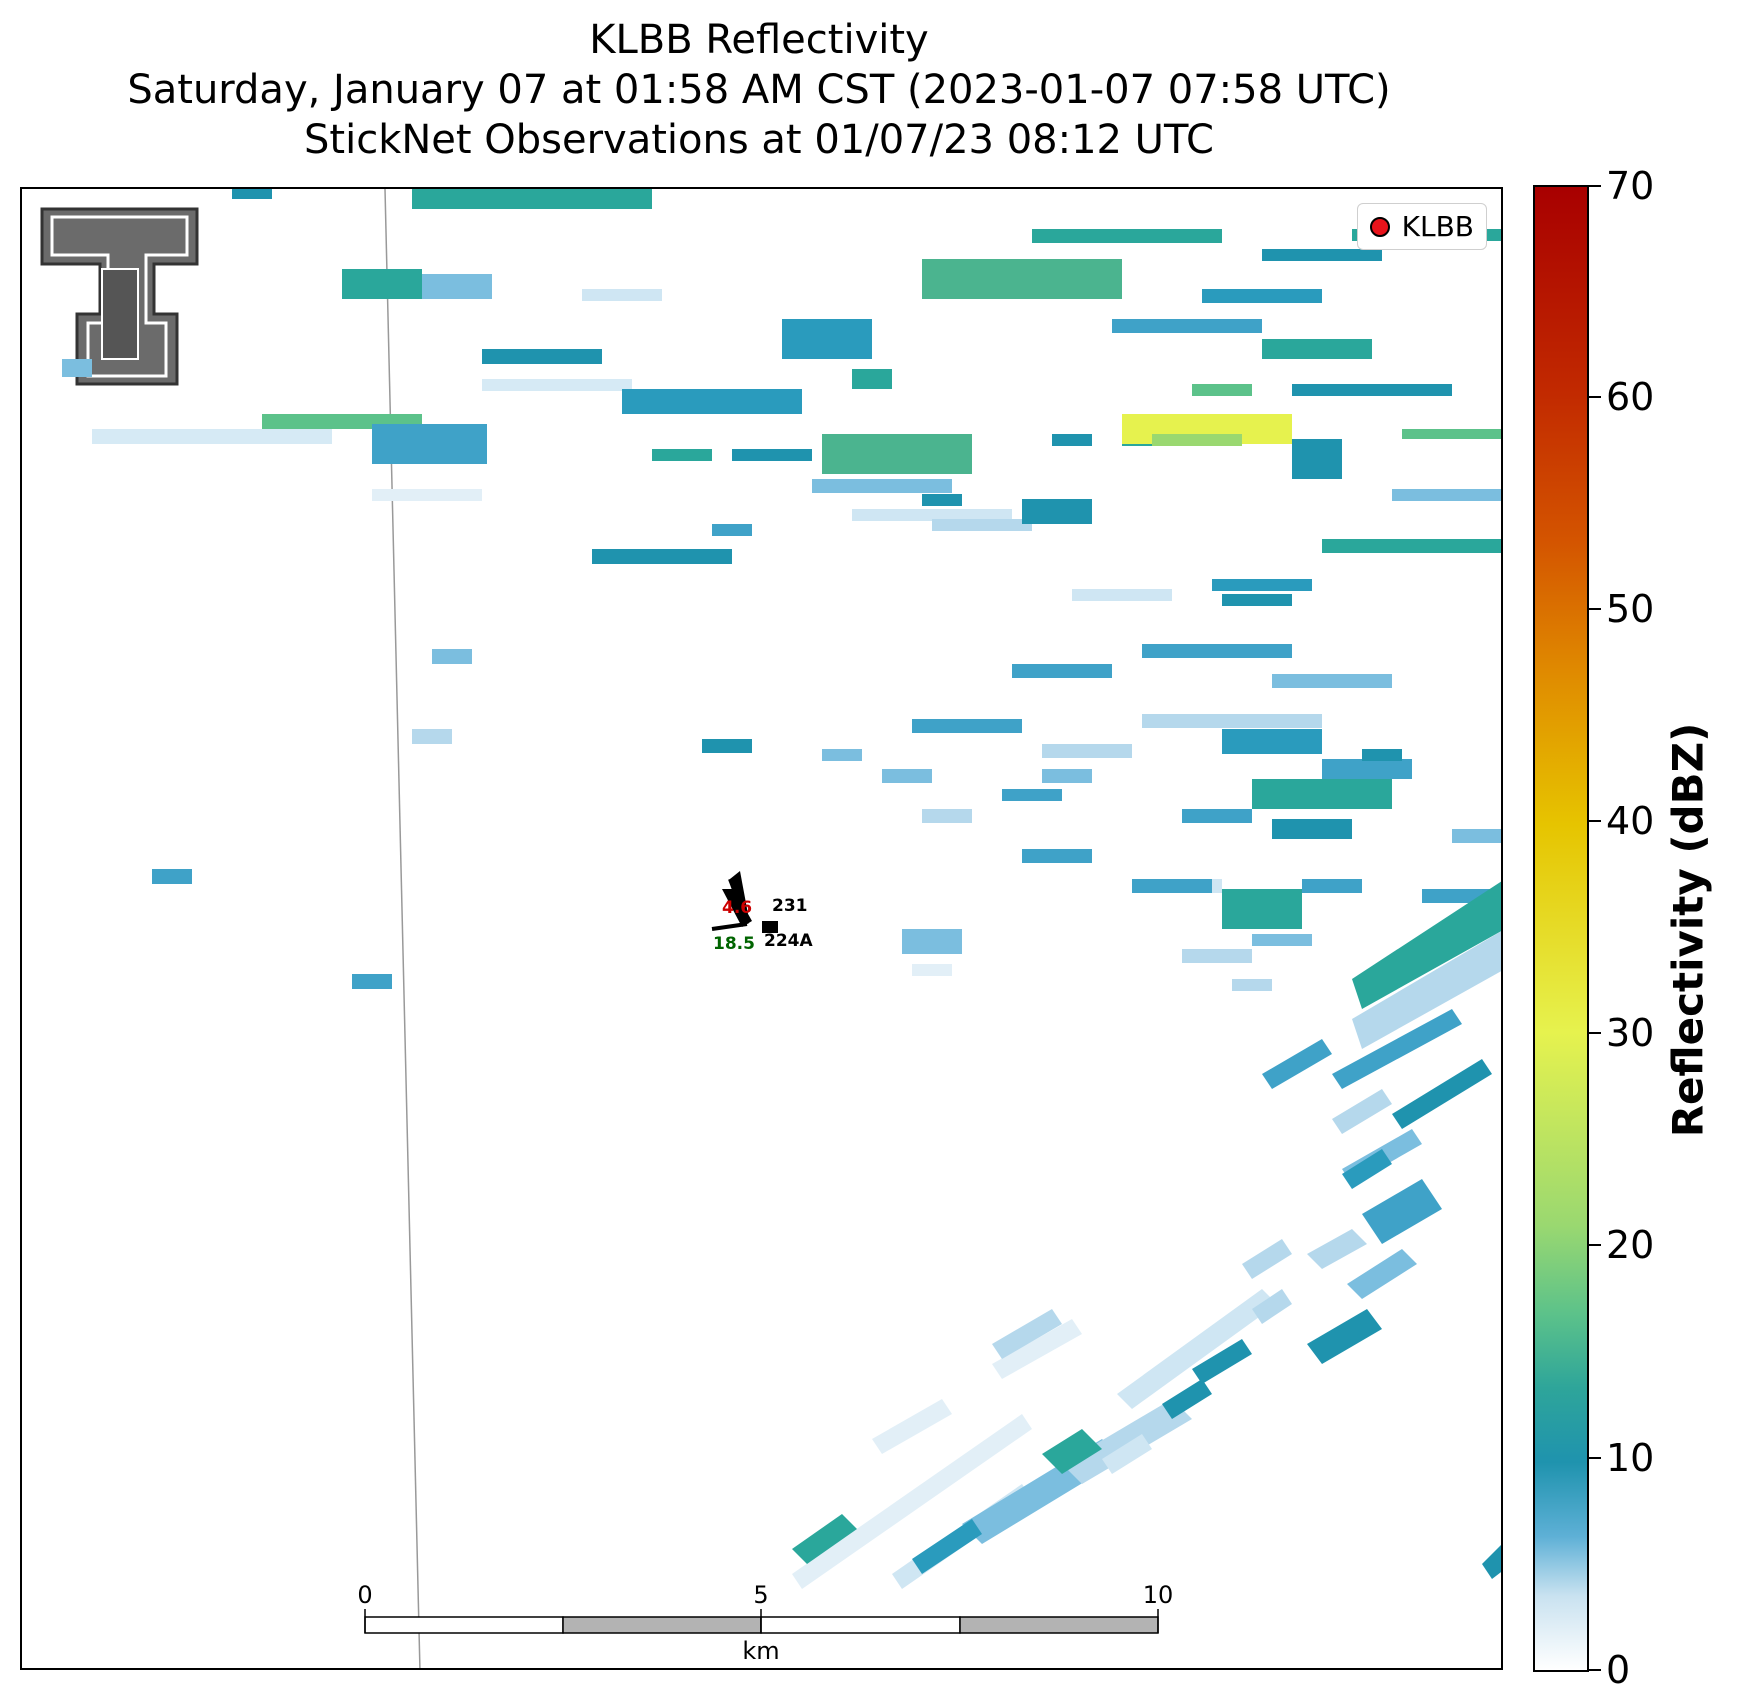 Image resolution: width=1738 pixels, height=1705 pixels. What do you see at coordinates (1630, 1033) in the screenshot?
I see `colorbar-label-30: 30` at bounding box center [1630, 1033].